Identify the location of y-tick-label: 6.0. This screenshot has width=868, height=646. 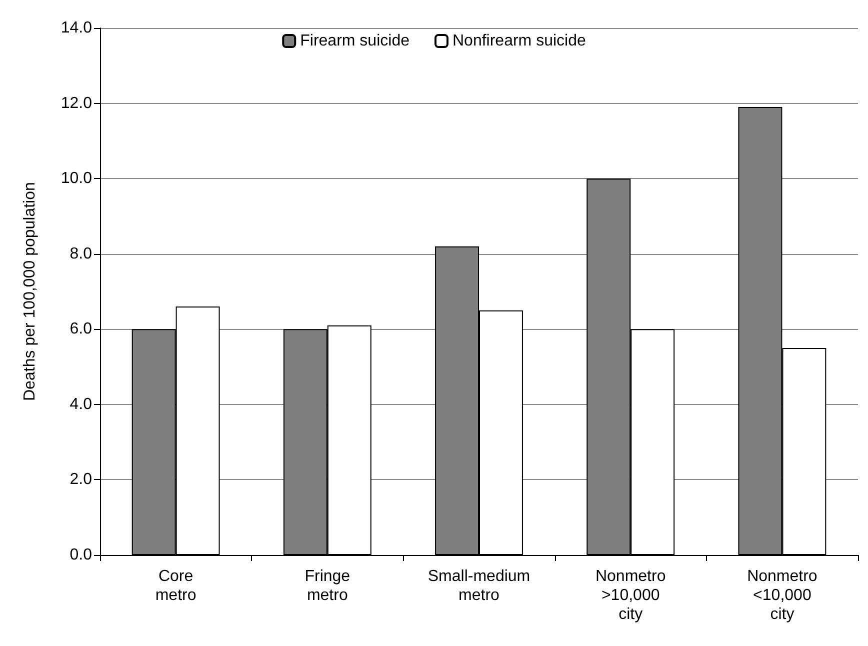
(81, 329).